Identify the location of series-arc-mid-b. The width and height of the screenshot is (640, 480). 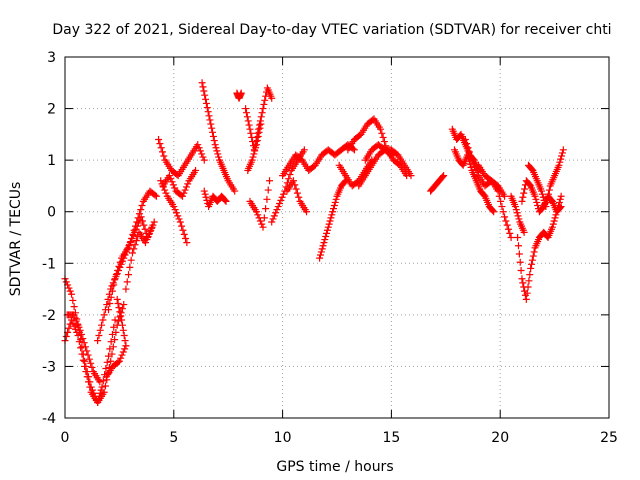
(254, 147).